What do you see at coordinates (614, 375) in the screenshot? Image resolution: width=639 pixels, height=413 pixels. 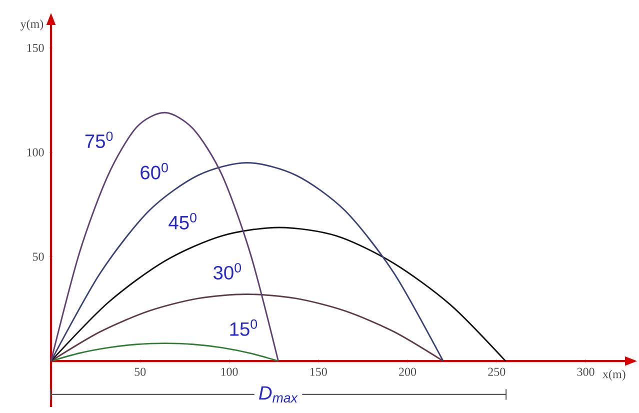 I see `x-axis-title: x(m)` at bounding box center [614, 375].